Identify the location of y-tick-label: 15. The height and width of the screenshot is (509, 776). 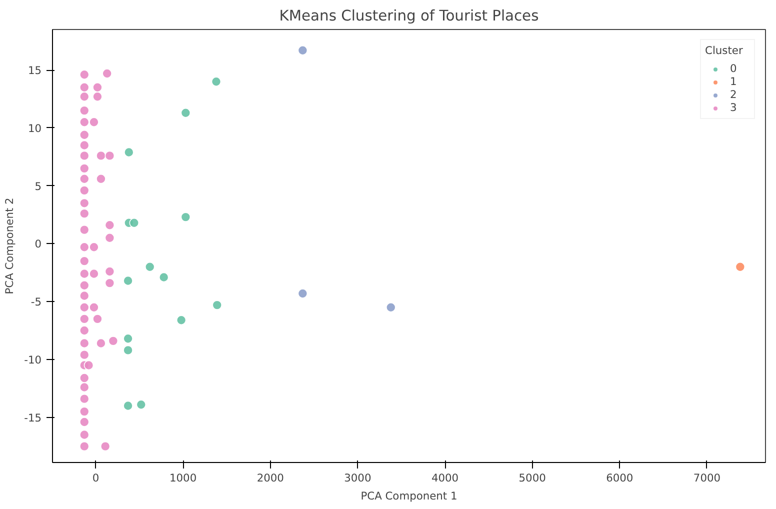
(35, 71).